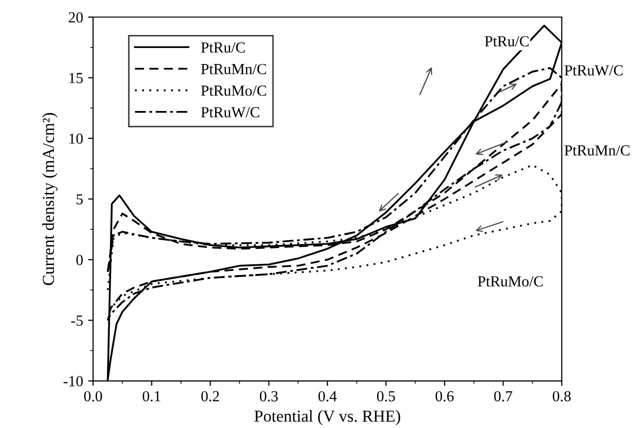 Image resolution: width=642 pixels, height=428 pixels. Describe the element at coordinates (75, 17) in the screenshot. I see `y-tick-label: 20` at that location.